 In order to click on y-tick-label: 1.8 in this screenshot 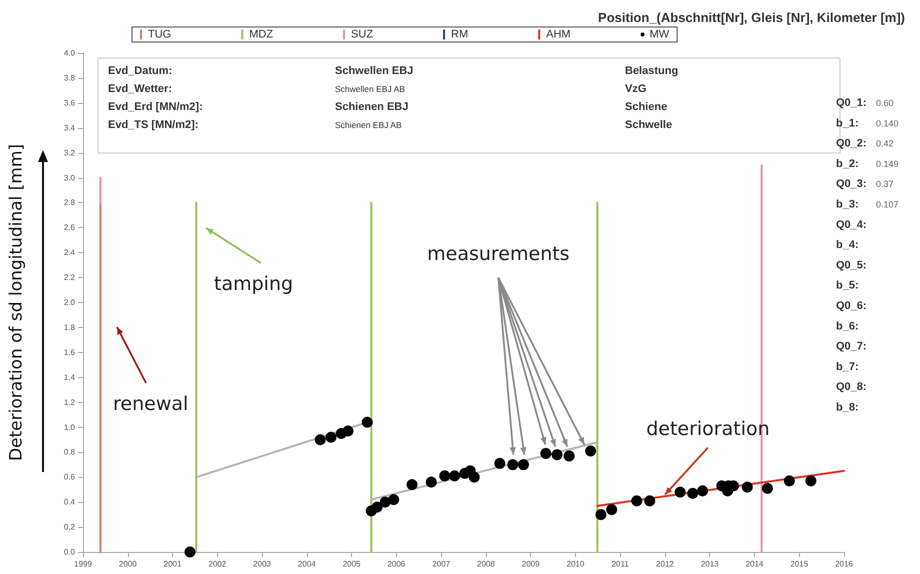, I will do `click(70, 327)`.